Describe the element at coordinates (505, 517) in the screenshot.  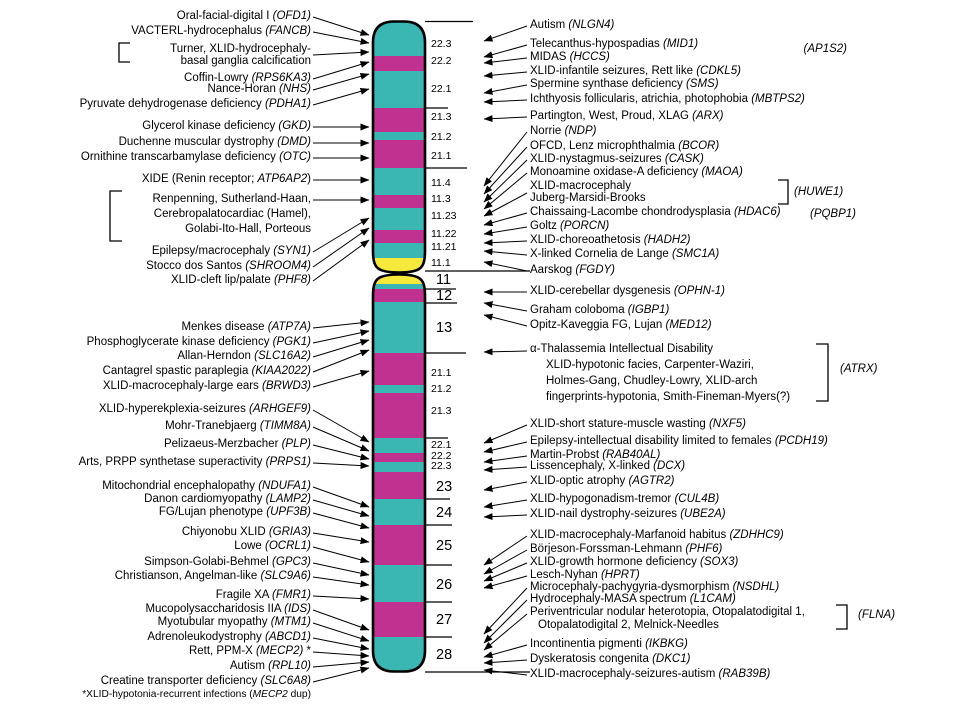
I see `arrow-UBE2A` at that location.